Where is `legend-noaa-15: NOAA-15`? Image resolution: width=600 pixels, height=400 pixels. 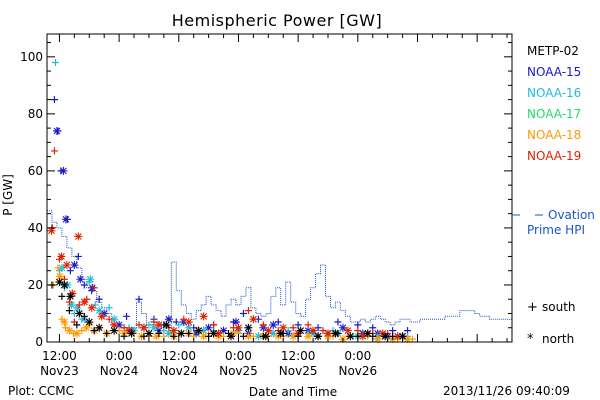
legend-noaa-15: NOAA-15 is located at coordinates (554, 72).